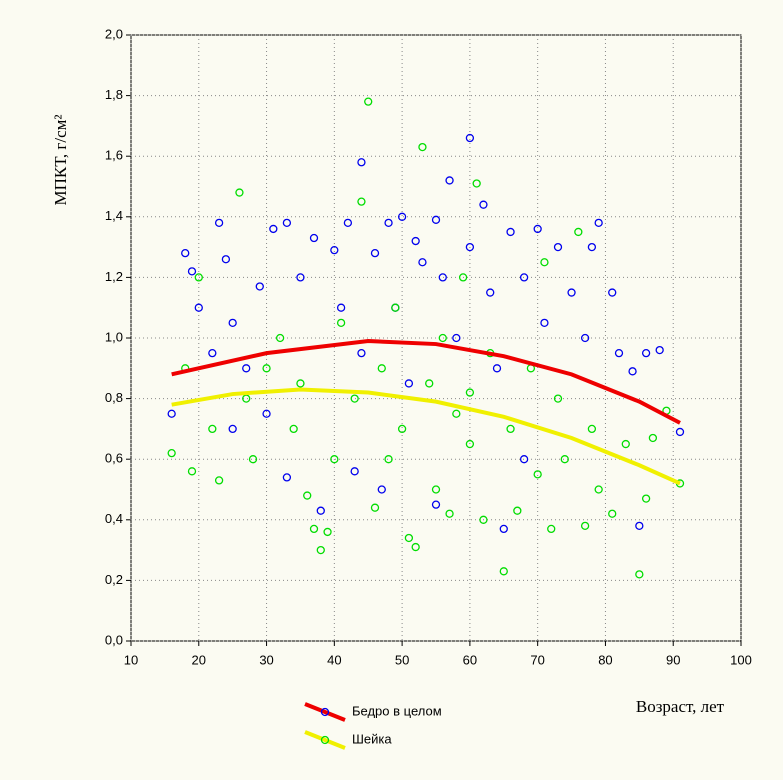  Describe the element at coordinates (199, 659) in the screenshot. I see `x-tick-label: 20` at that location.